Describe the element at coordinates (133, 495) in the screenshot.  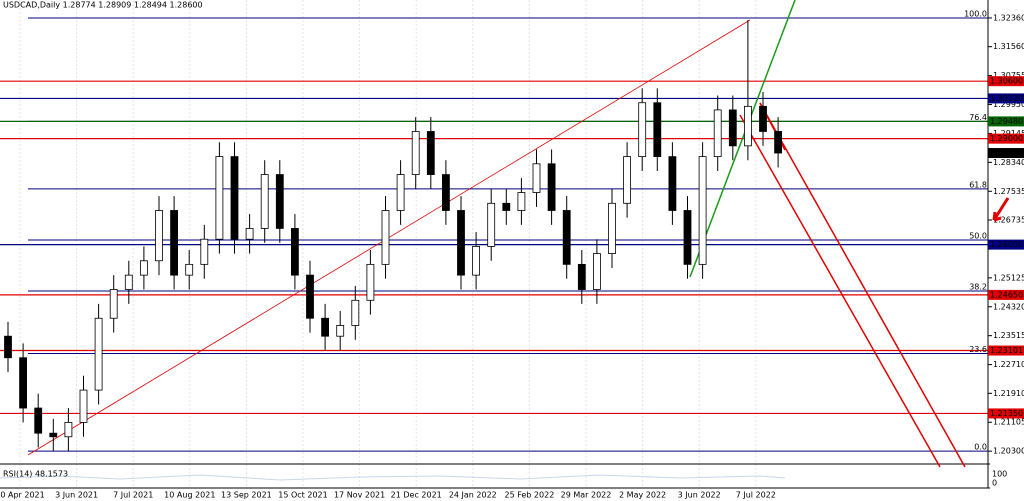
I see `x-tick-label: 7 Jul 2021` at that location.